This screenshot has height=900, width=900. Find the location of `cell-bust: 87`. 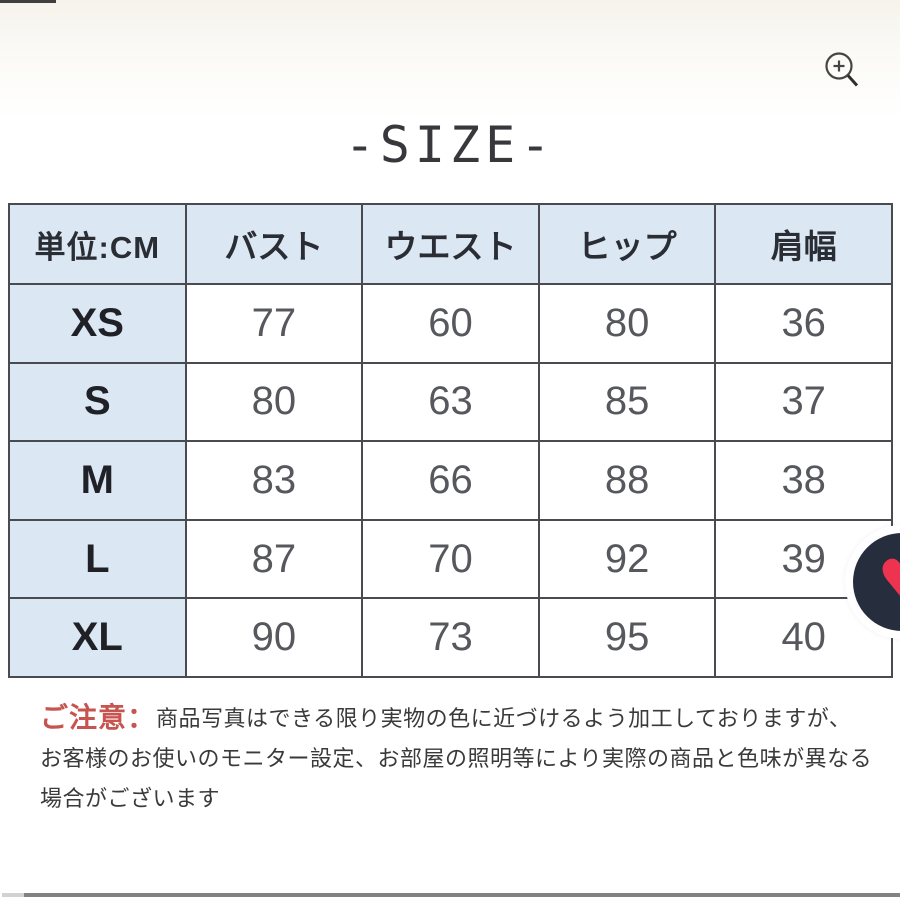

cell-bust: 87 is located at coordinates (274, 559).